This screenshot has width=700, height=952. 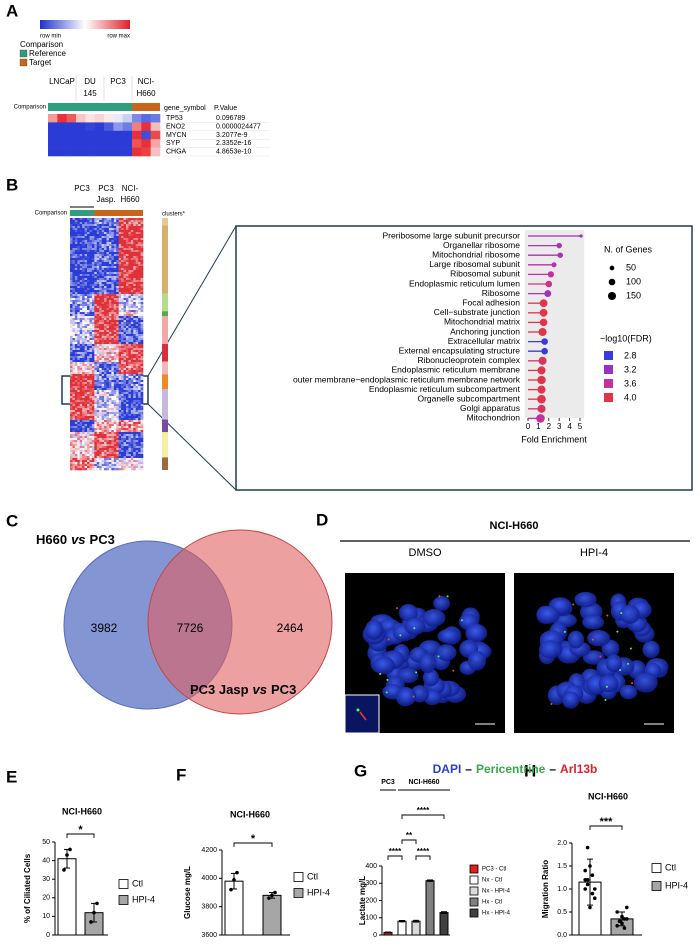 What do you see at coordinates (187, 892) in the screenshot?
I see `y-axis-title: Glucose mg/L` at bounding box center [187, 892].